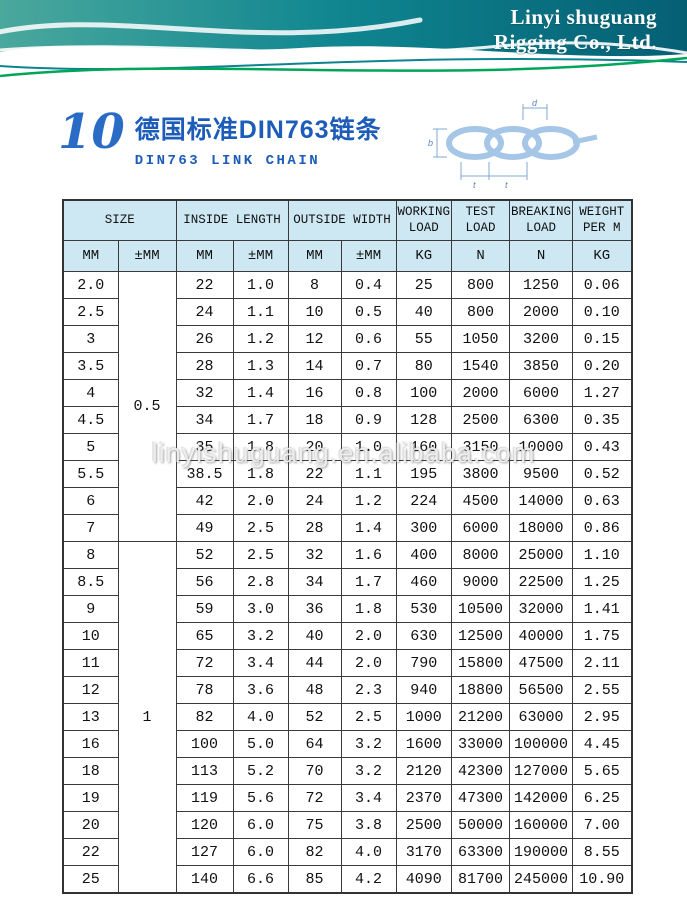  Describe the element at coordinates (602, 220) in the screenshot. I see `column-group-header: WEIGHT PER M` at that location.